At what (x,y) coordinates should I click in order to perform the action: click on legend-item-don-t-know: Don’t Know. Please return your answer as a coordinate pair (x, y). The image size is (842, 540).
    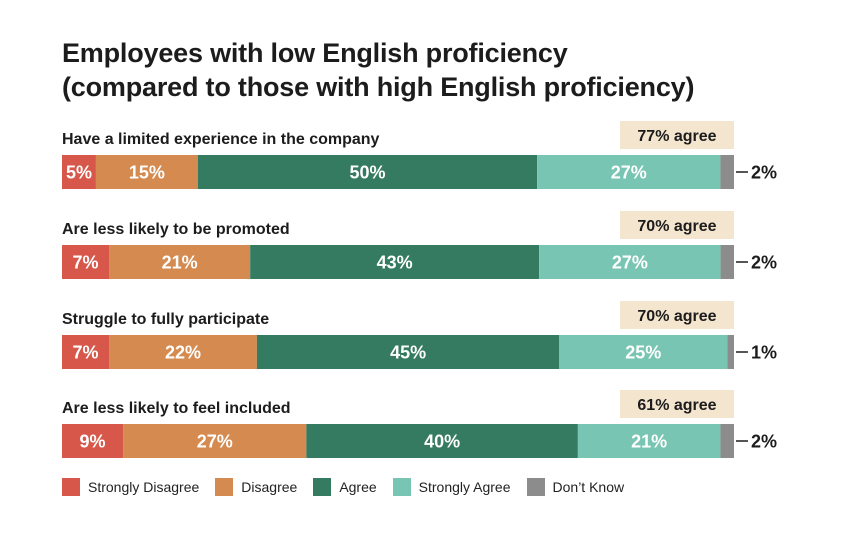
    Looking at the image, I should click on (575, 487).